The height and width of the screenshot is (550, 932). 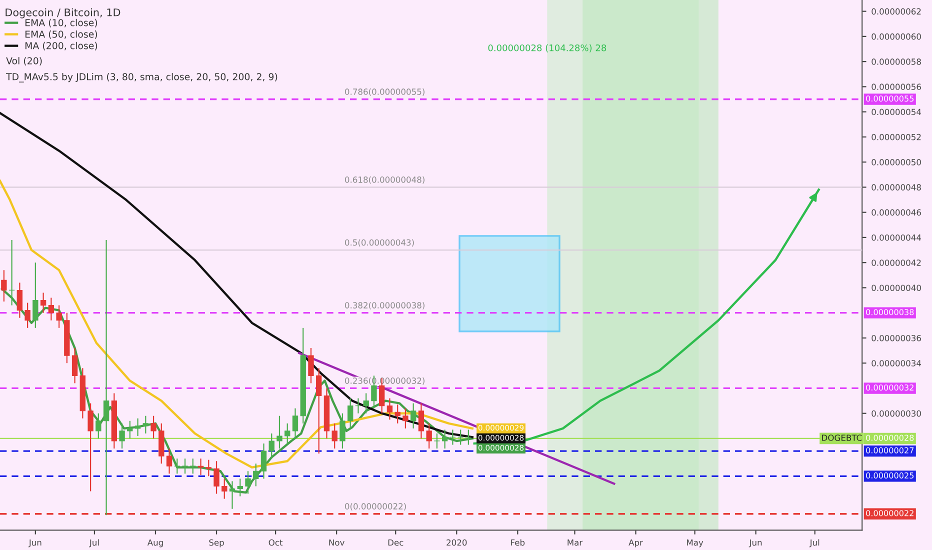 I want to click on annotation: 0(0.00000022), so click(x=375, y=506).